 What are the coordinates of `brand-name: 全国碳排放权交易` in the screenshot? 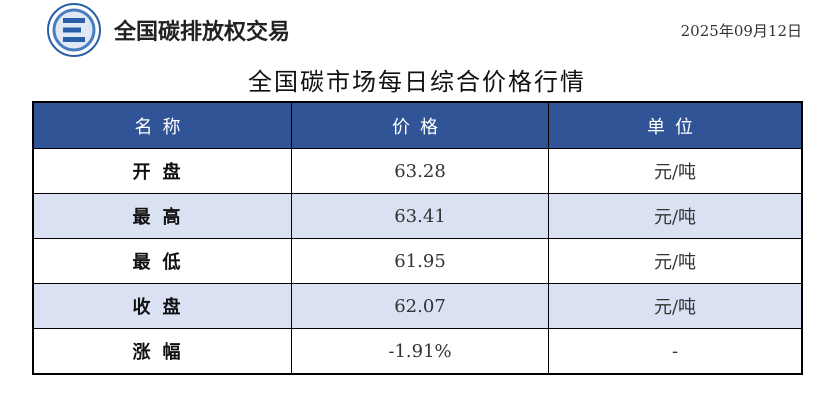 It's located at (202, 32).